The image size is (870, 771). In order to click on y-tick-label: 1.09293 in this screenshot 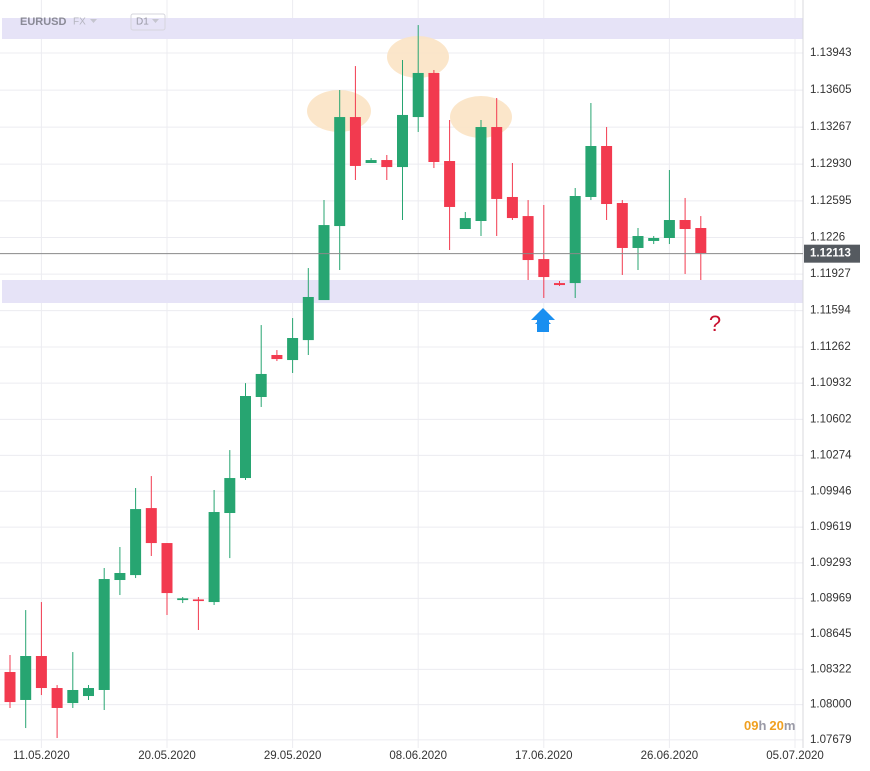, I will do `click(831, 563)`.